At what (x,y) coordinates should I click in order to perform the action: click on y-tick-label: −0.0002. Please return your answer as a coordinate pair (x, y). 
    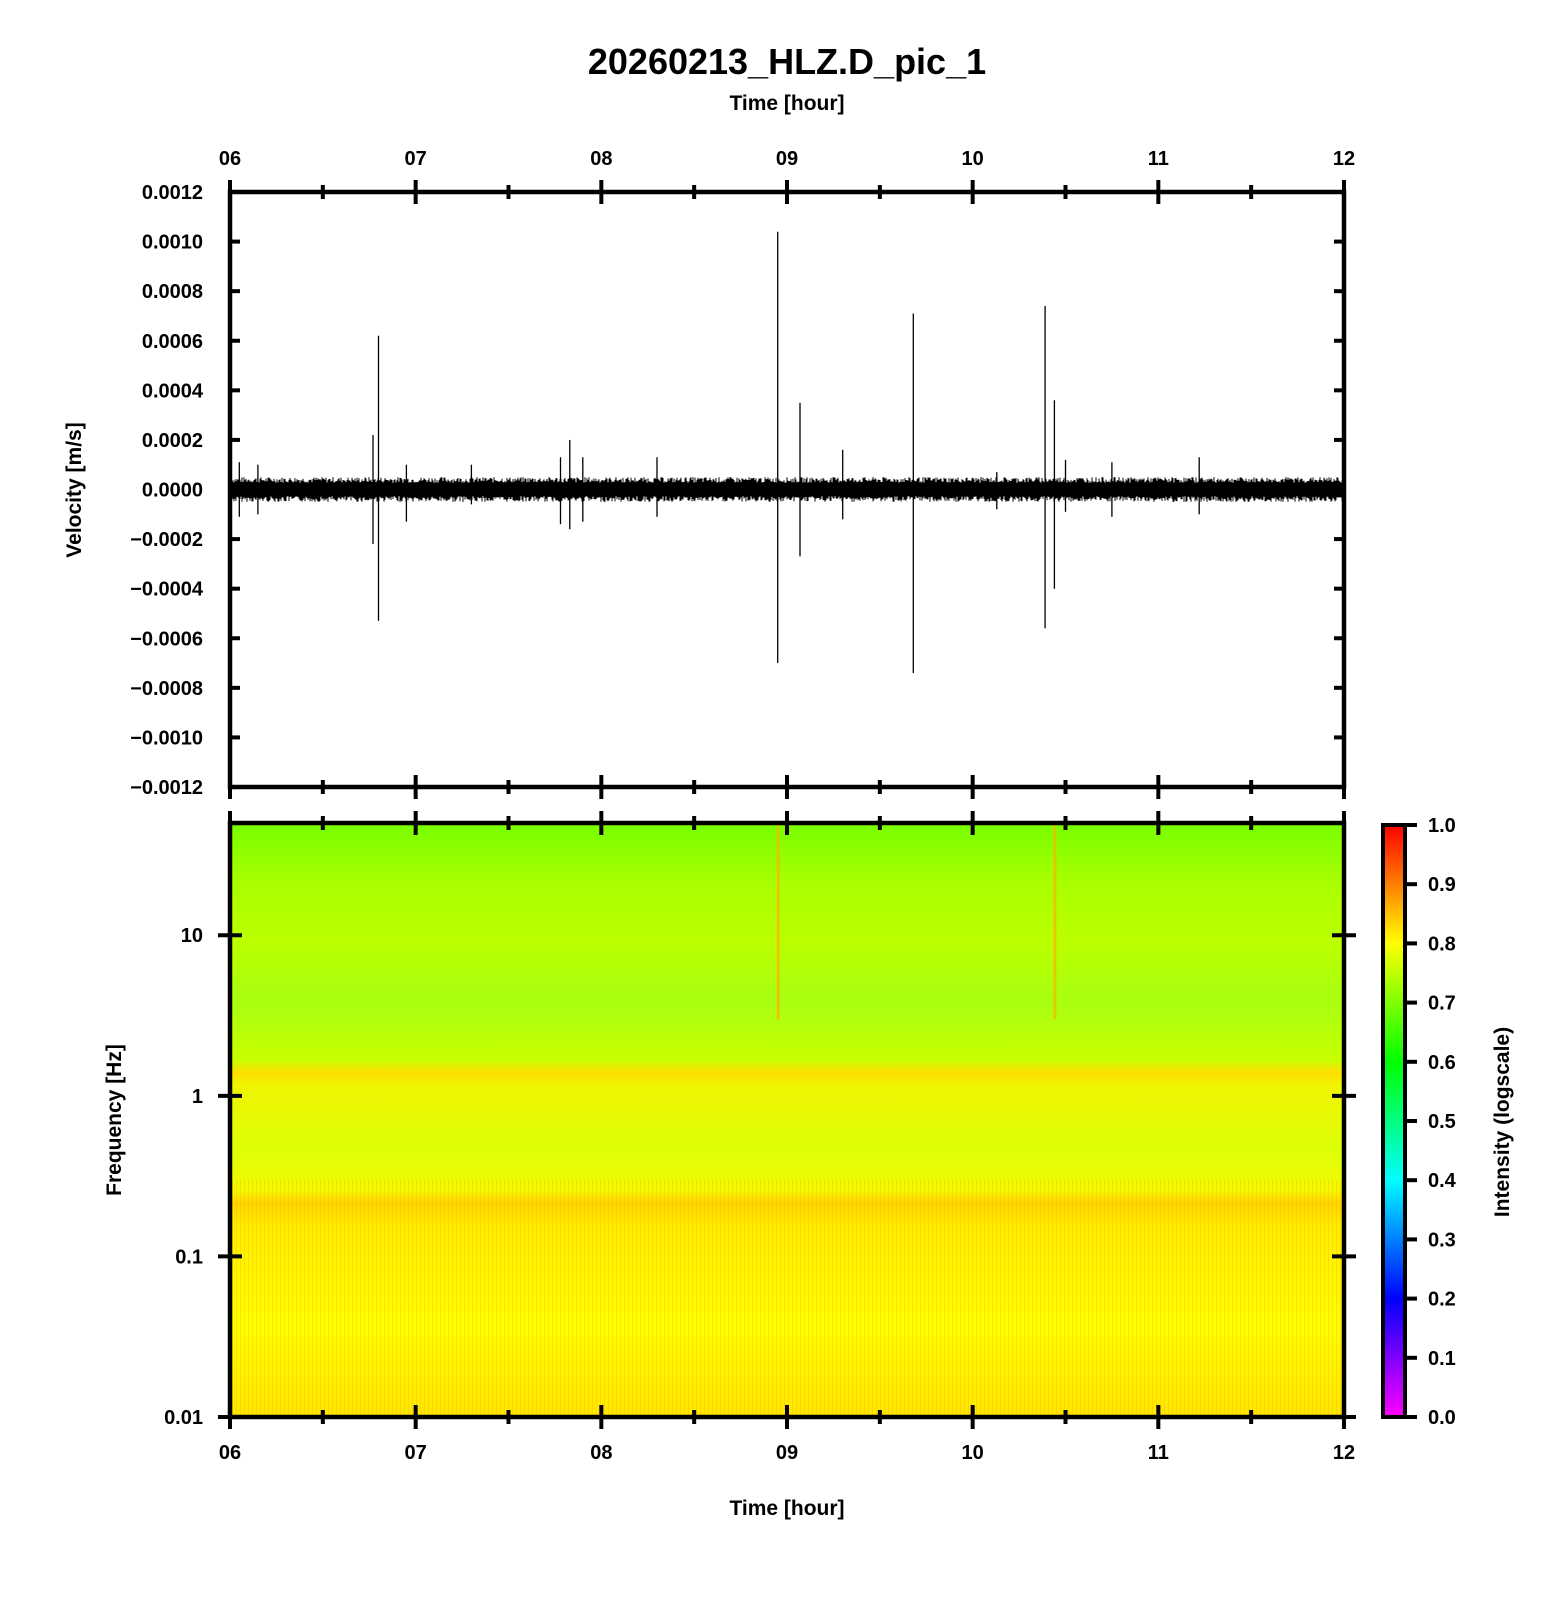
    Looking at the image, I should click on (166, 540).